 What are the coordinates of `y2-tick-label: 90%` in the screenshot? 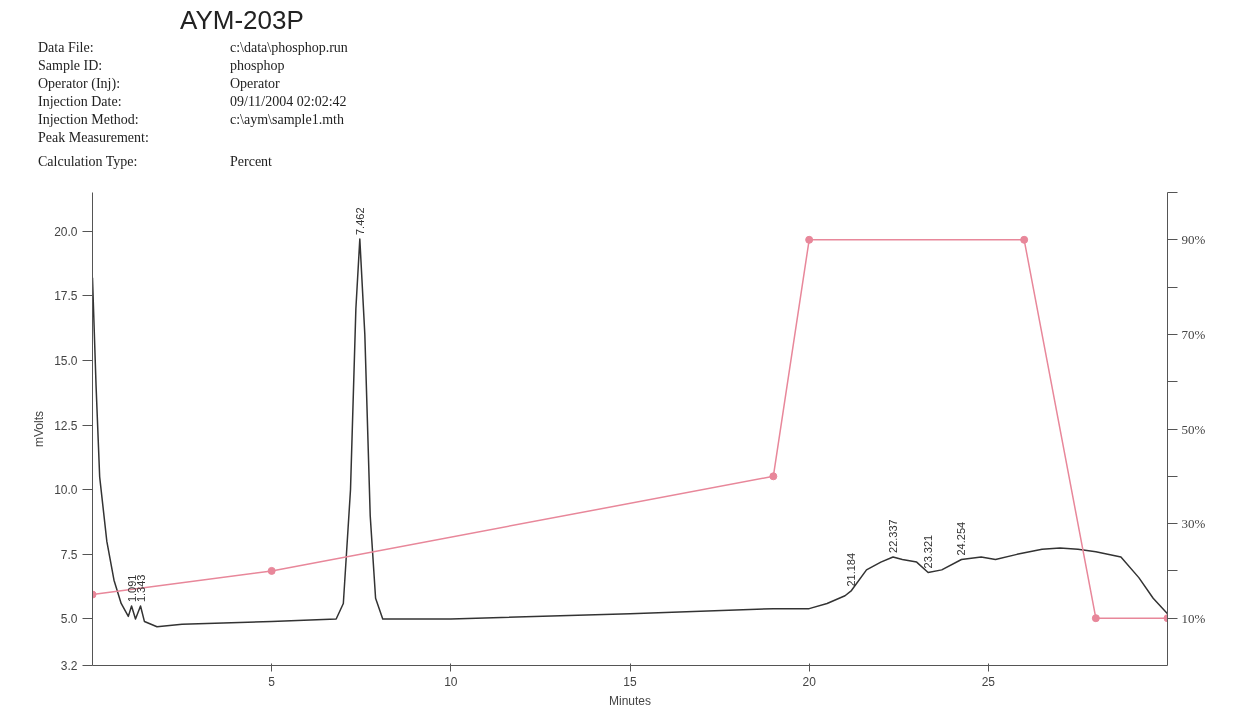 It's located at (1193, 240).